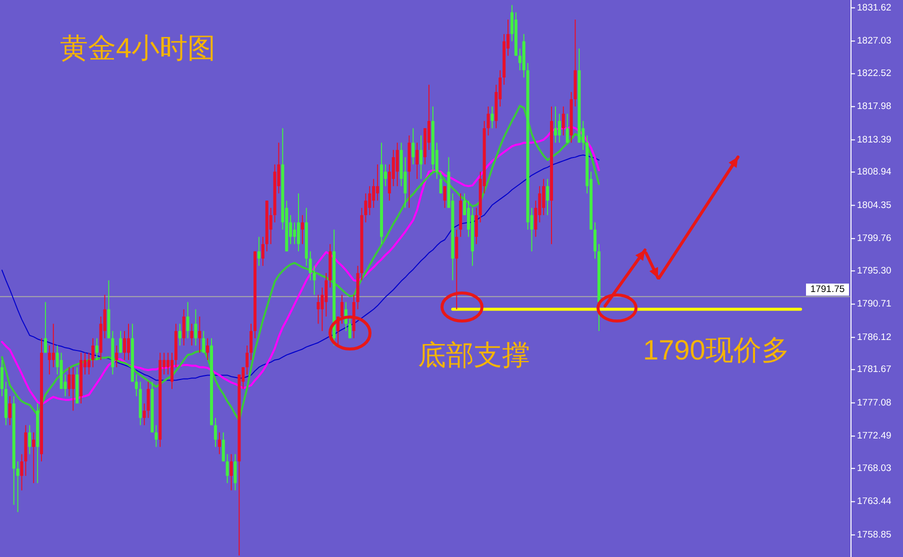  What do you see at coordinates (874, 140) in the screenshot?
I see `y-tick-label: 1813.39` at bounding box center [874, 140].